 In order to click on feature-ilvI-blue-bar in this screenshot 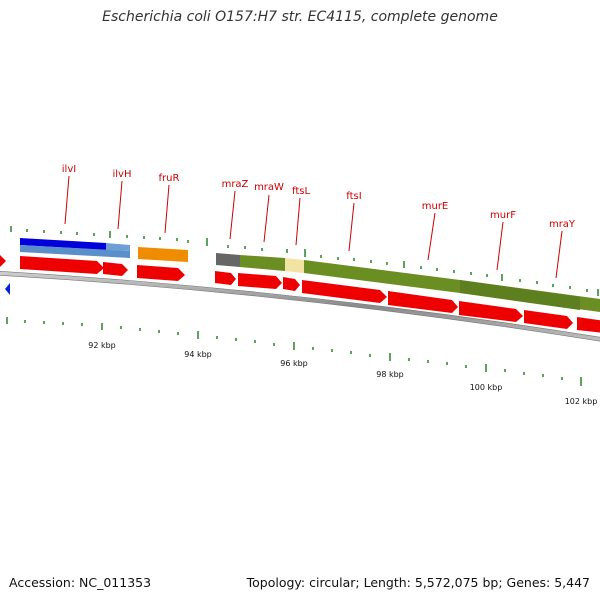, I will do `click(63, 244)`.